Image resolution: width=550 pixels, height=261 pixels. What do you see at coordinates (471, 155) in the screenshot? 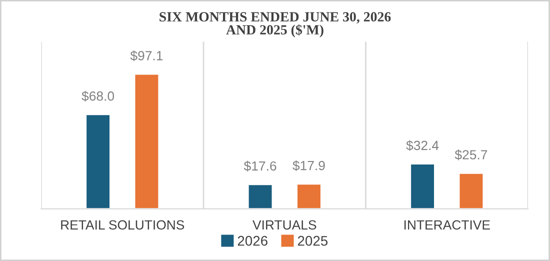
I see `data-label: $25.7` at bounding box center [471, 155].